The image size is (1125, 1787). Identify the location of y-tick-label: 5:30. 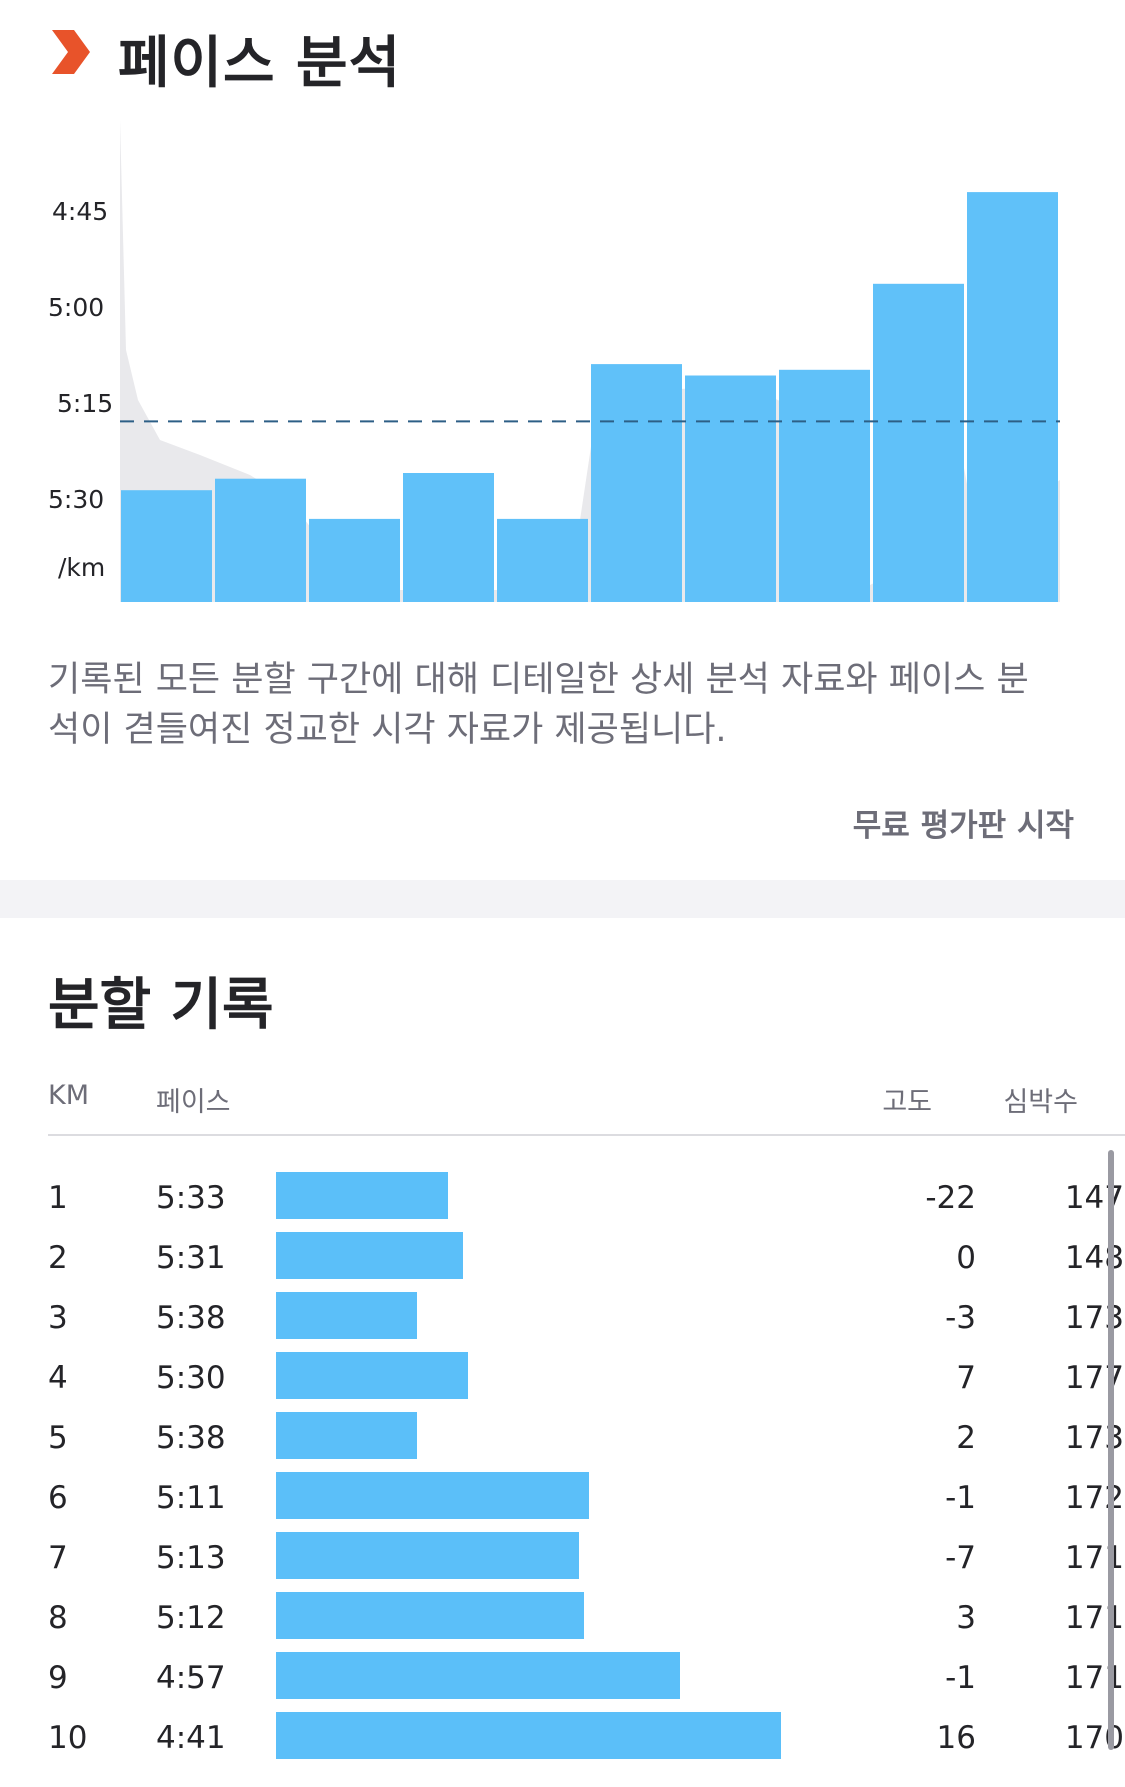
(76, 499).